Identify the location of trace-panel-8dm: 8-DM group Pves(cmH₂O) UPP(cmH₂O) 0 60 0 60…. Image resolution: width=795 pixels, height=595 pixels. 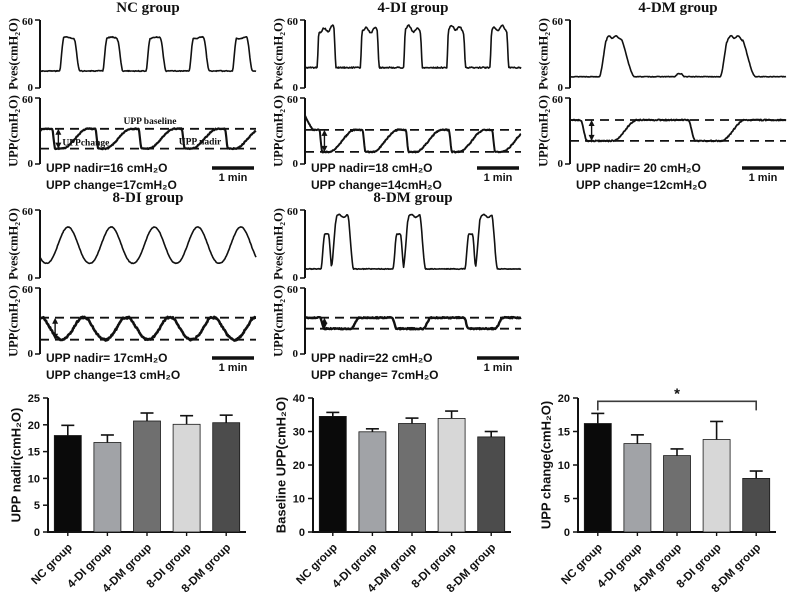
(397, 287).